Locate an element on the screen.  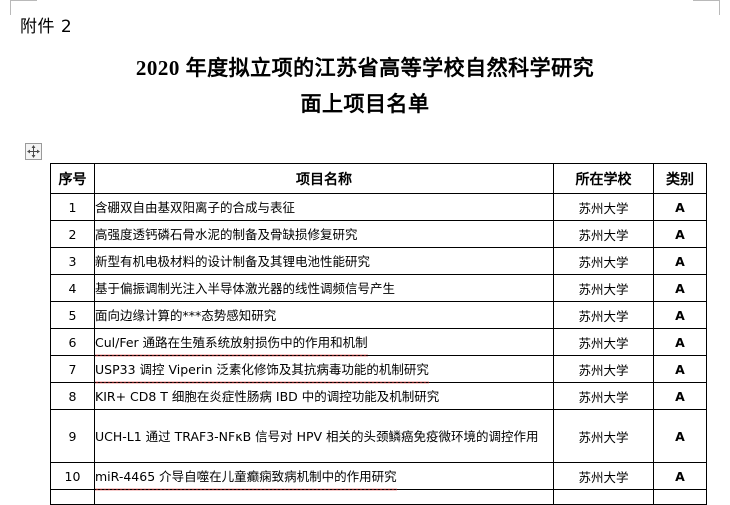
table-row: 3 新型有机电极材料的设计制备及其锂电池性能研究 苏州大学 A is located at coordinates (378, 261).